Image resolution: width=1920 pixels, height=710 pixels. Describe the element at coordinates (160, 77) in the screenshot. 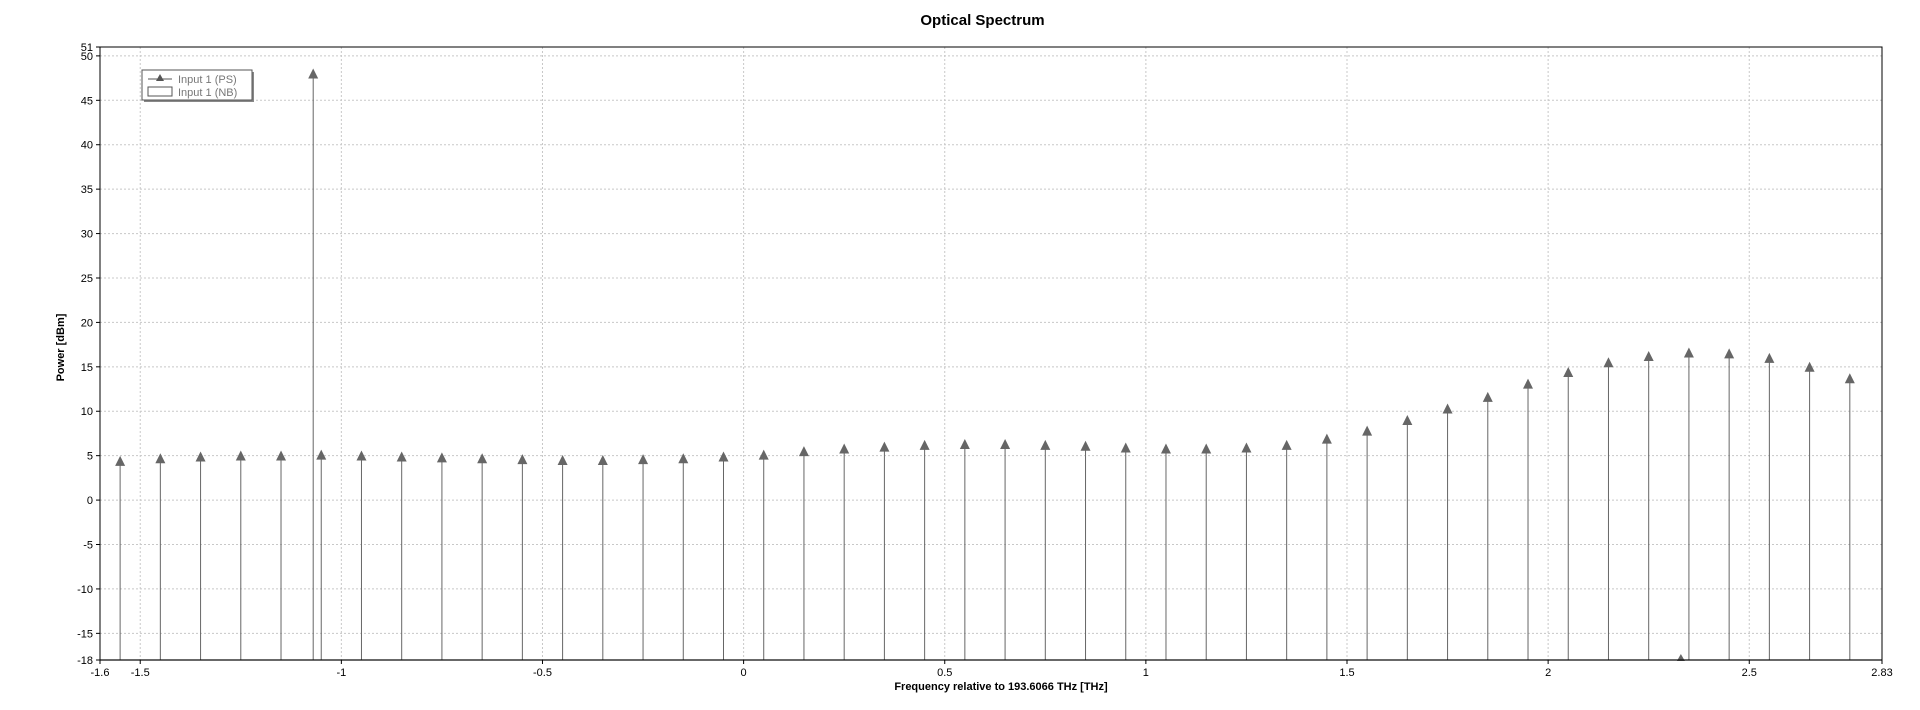

I see `legend-triangle-swatch` at that location.